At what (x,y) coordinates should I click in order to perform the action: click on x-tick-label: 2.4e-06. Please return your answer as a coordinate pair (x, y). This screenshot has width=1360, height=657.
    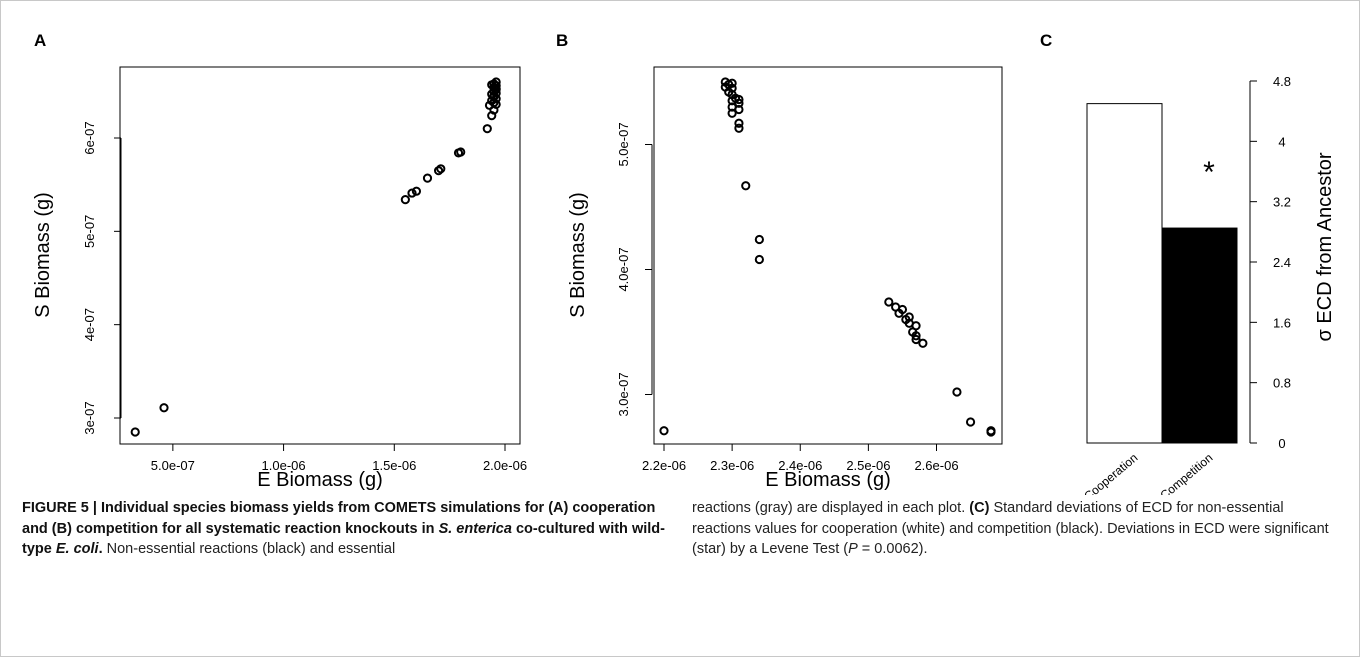
    Looking at the image, I should click on (800, 465).